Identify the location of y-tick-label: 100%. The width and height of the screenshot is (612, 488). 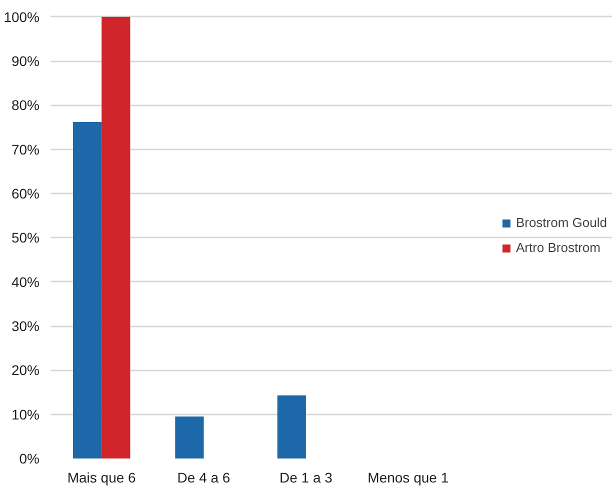
(22, 16).